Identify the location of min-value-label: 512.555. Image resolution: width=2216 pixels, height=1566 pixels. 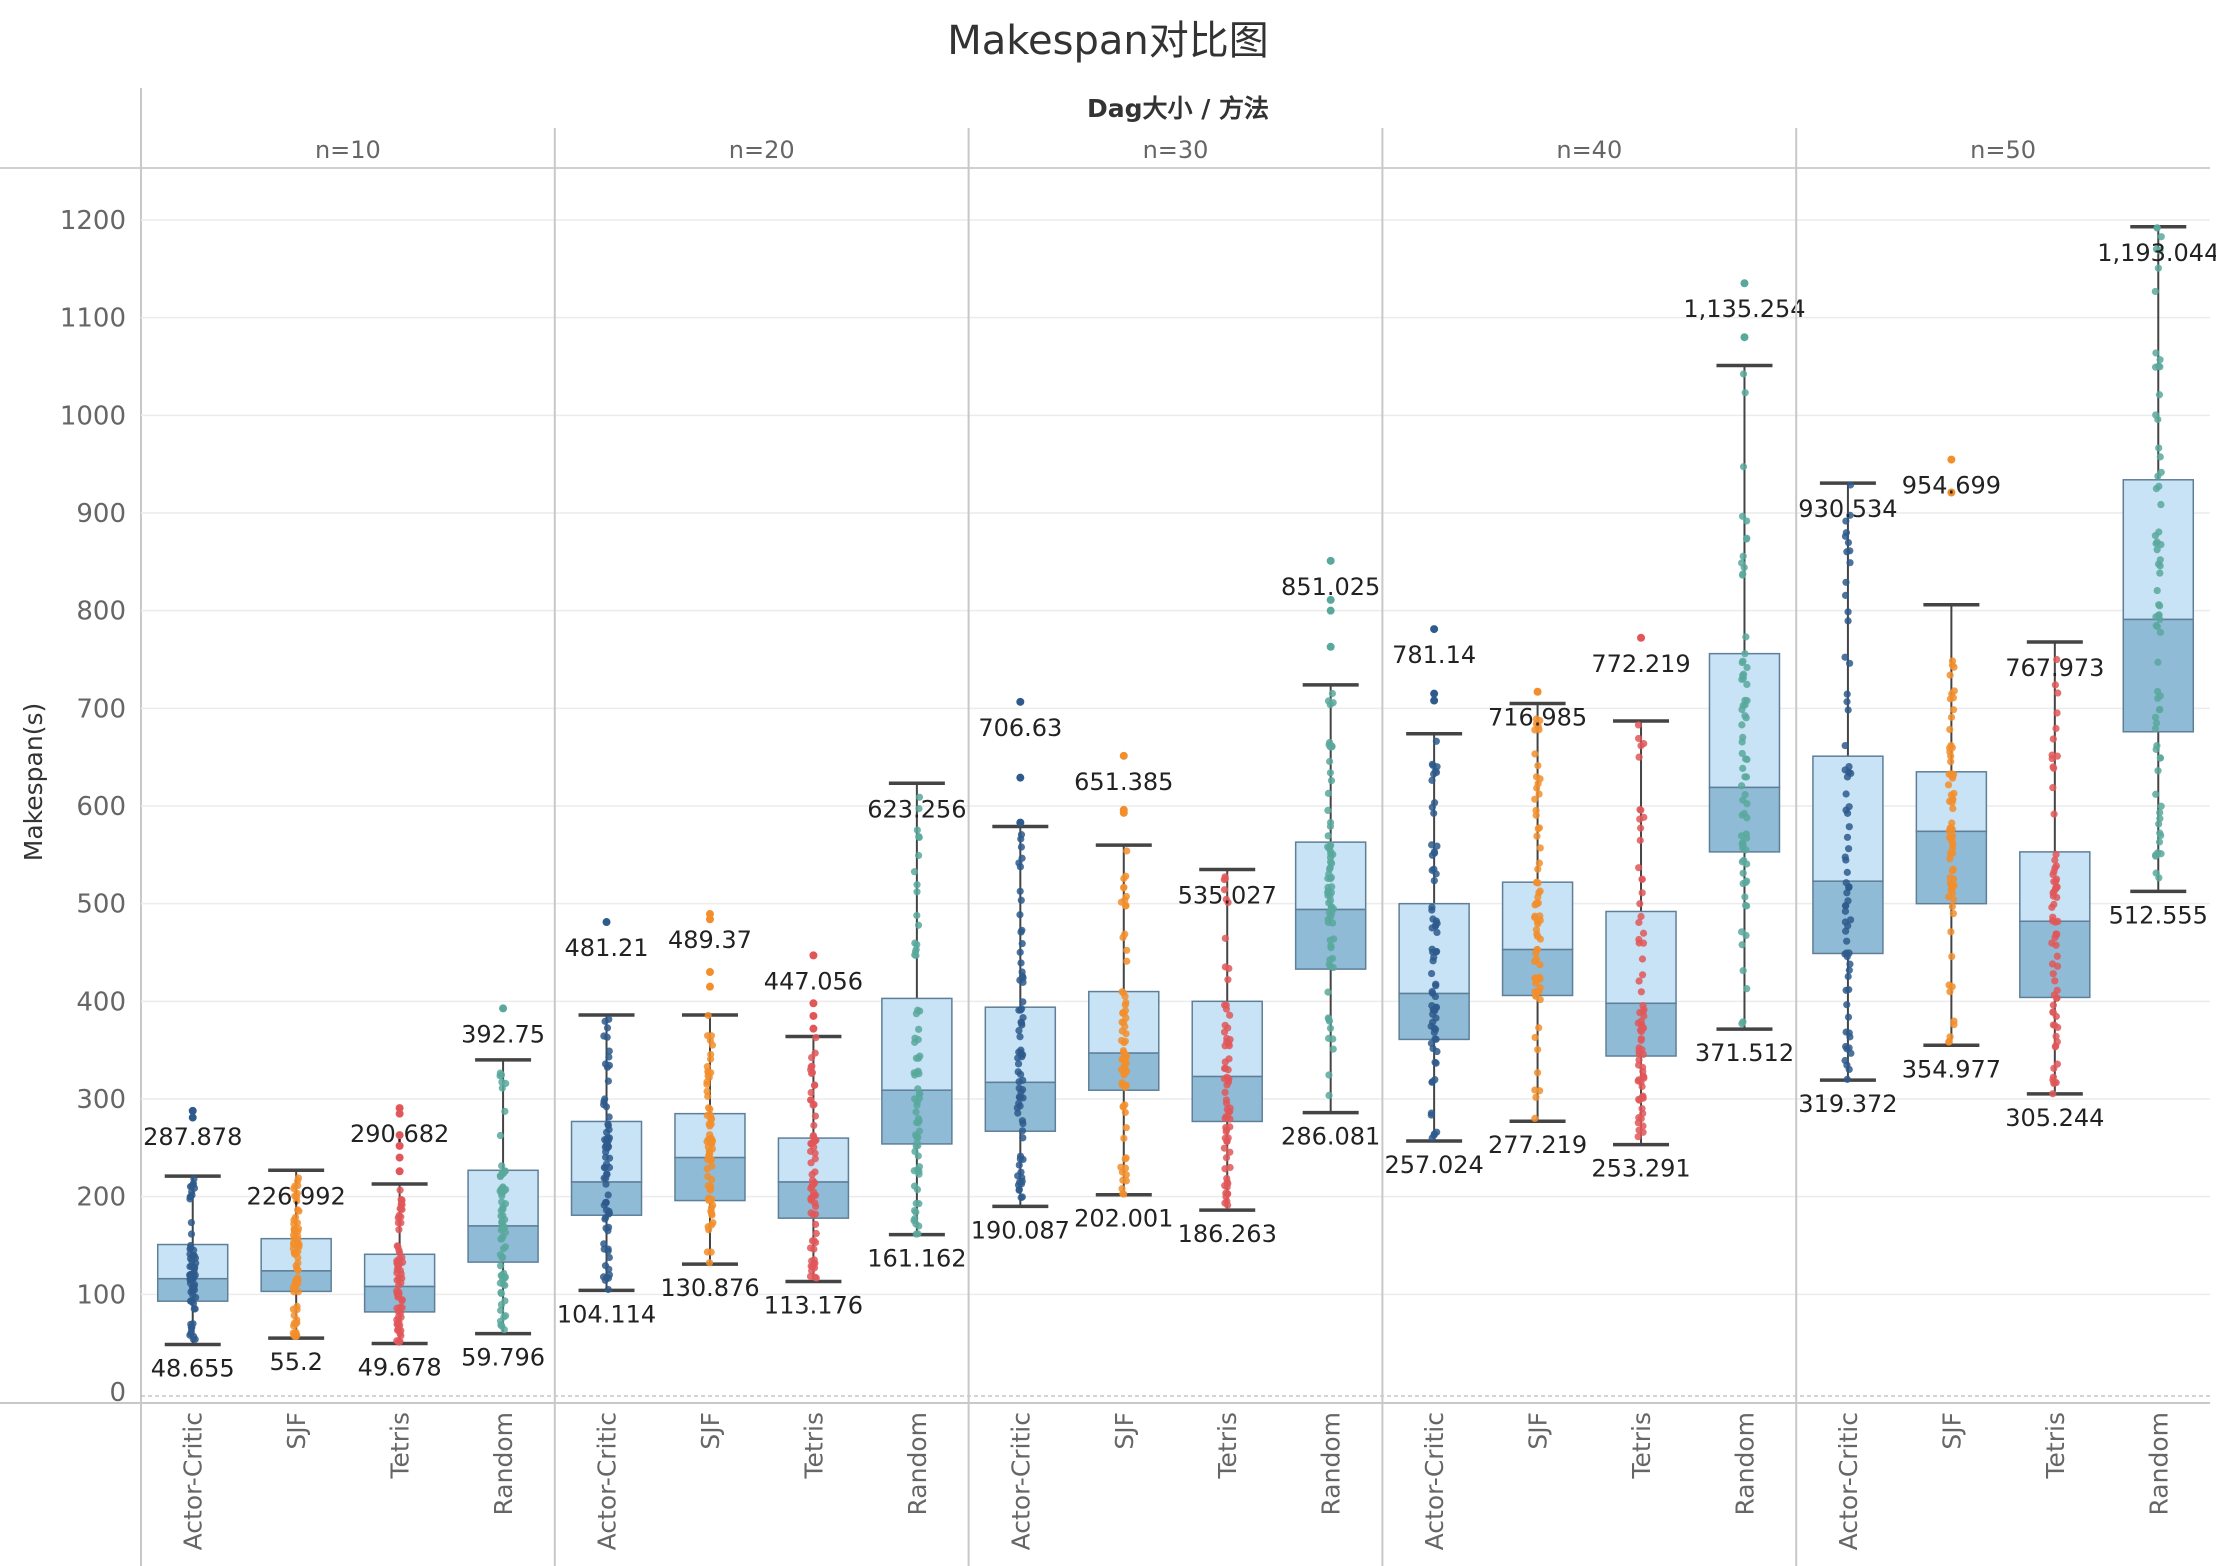
(2158, 915).